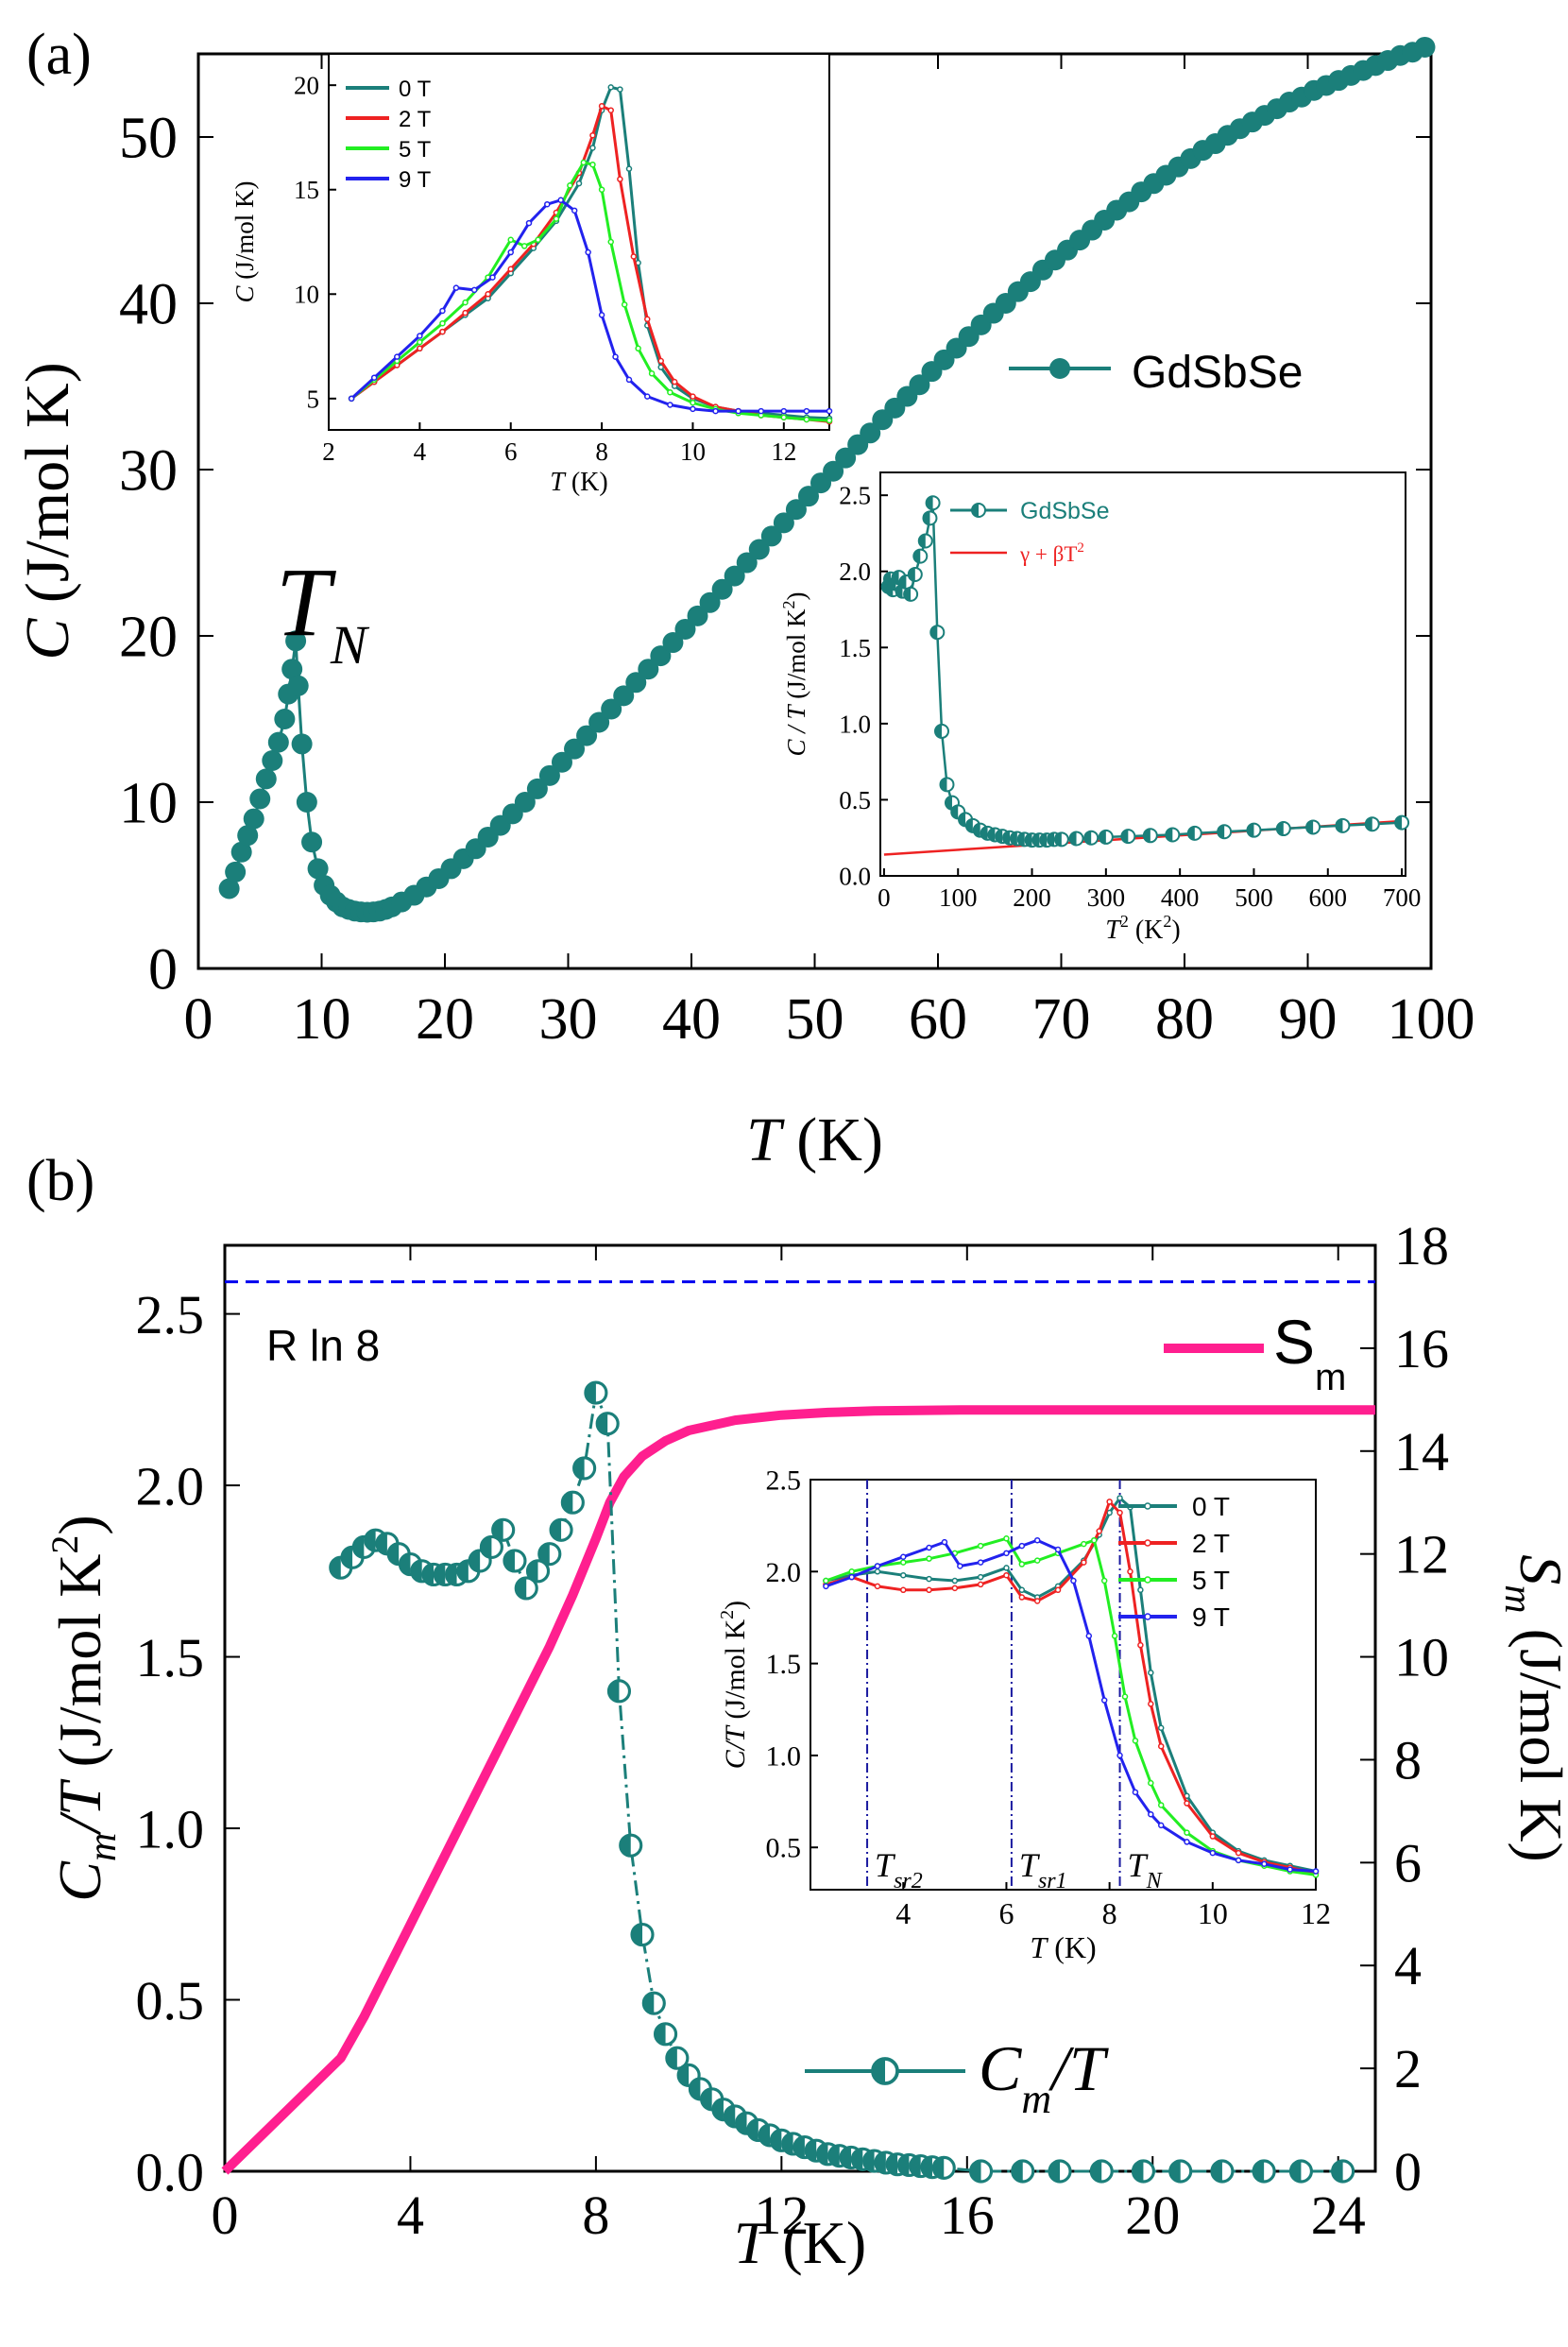  I want to click on b-y2tick-label: 12, so click(1421, 1555).